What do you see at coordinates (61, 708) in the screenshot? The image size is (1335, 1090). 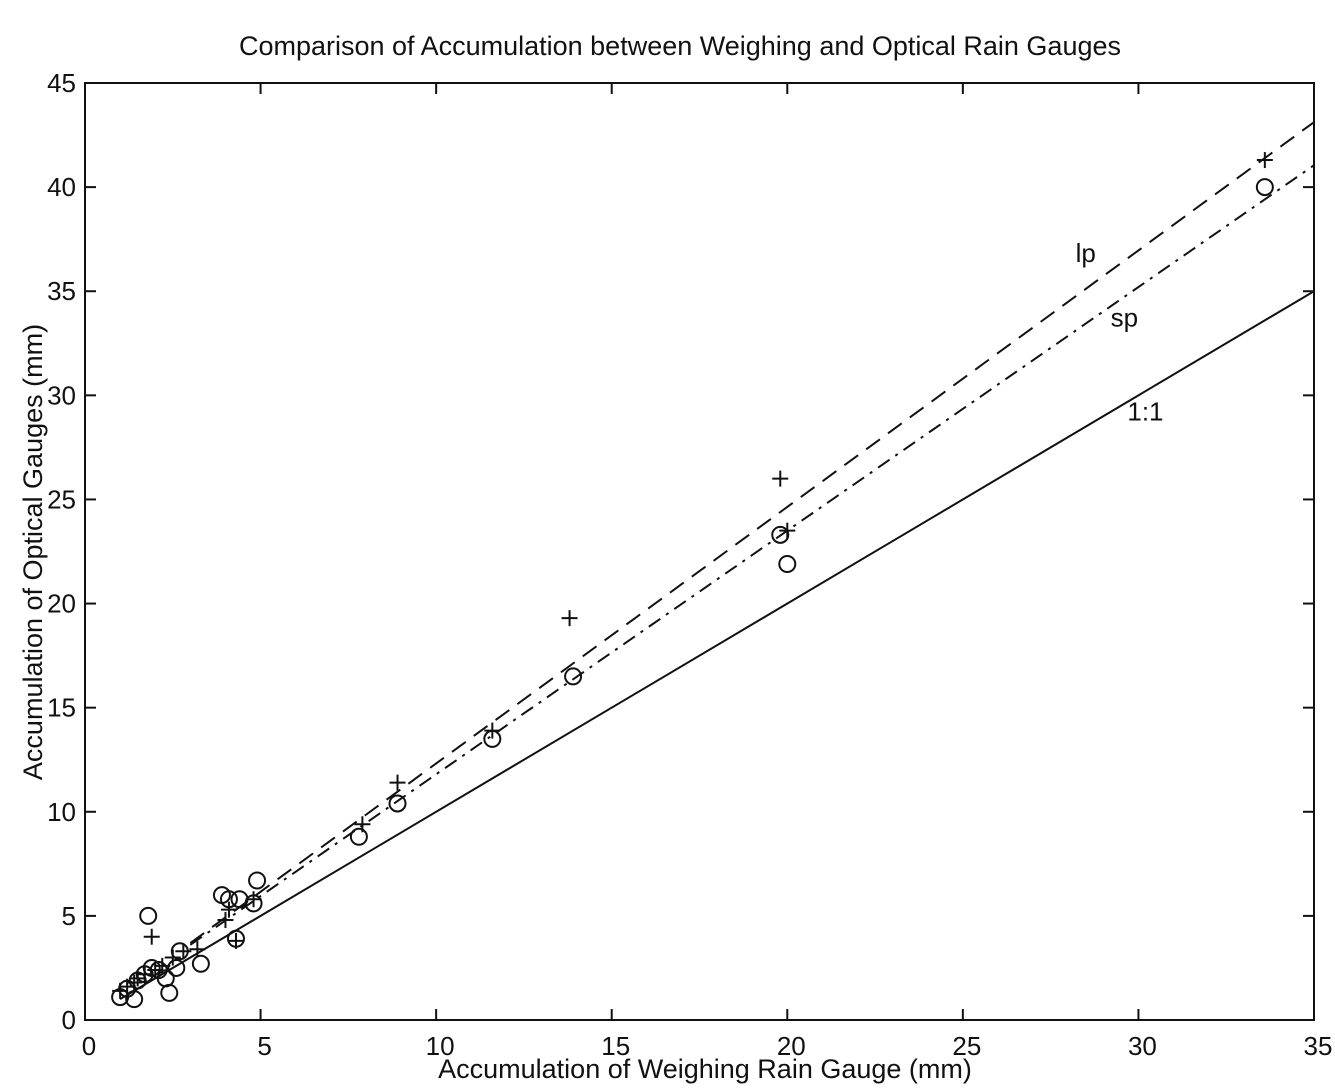 I see `y-tick-label: 15` at bounding box center [61, 708].